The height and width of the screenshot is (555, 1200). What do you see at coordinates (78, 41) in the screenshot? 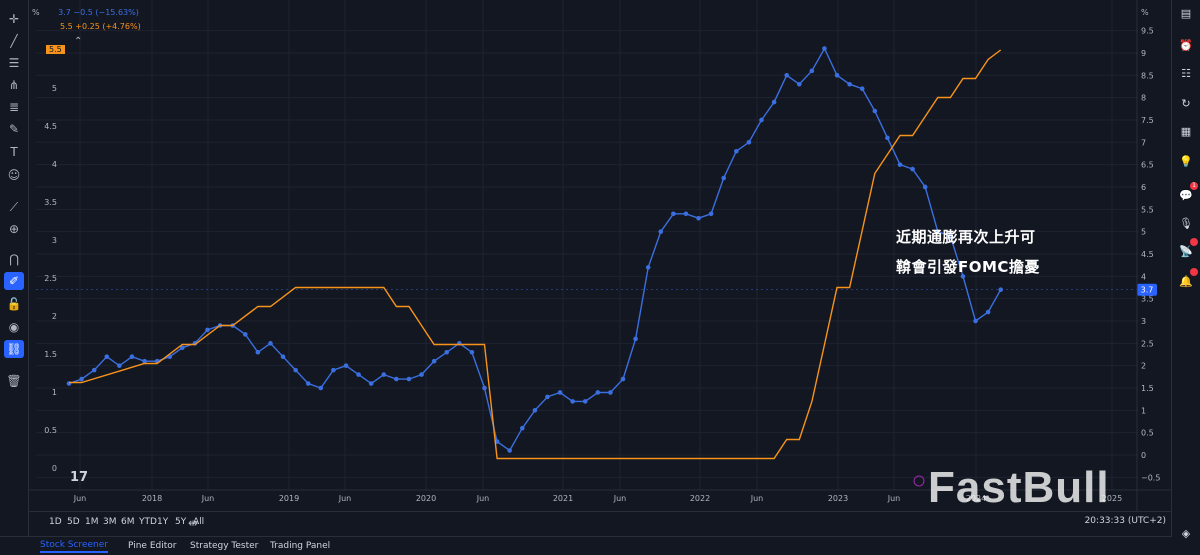
I see `collapse-legend-button: ⌃` at bounding box center [78, 41].